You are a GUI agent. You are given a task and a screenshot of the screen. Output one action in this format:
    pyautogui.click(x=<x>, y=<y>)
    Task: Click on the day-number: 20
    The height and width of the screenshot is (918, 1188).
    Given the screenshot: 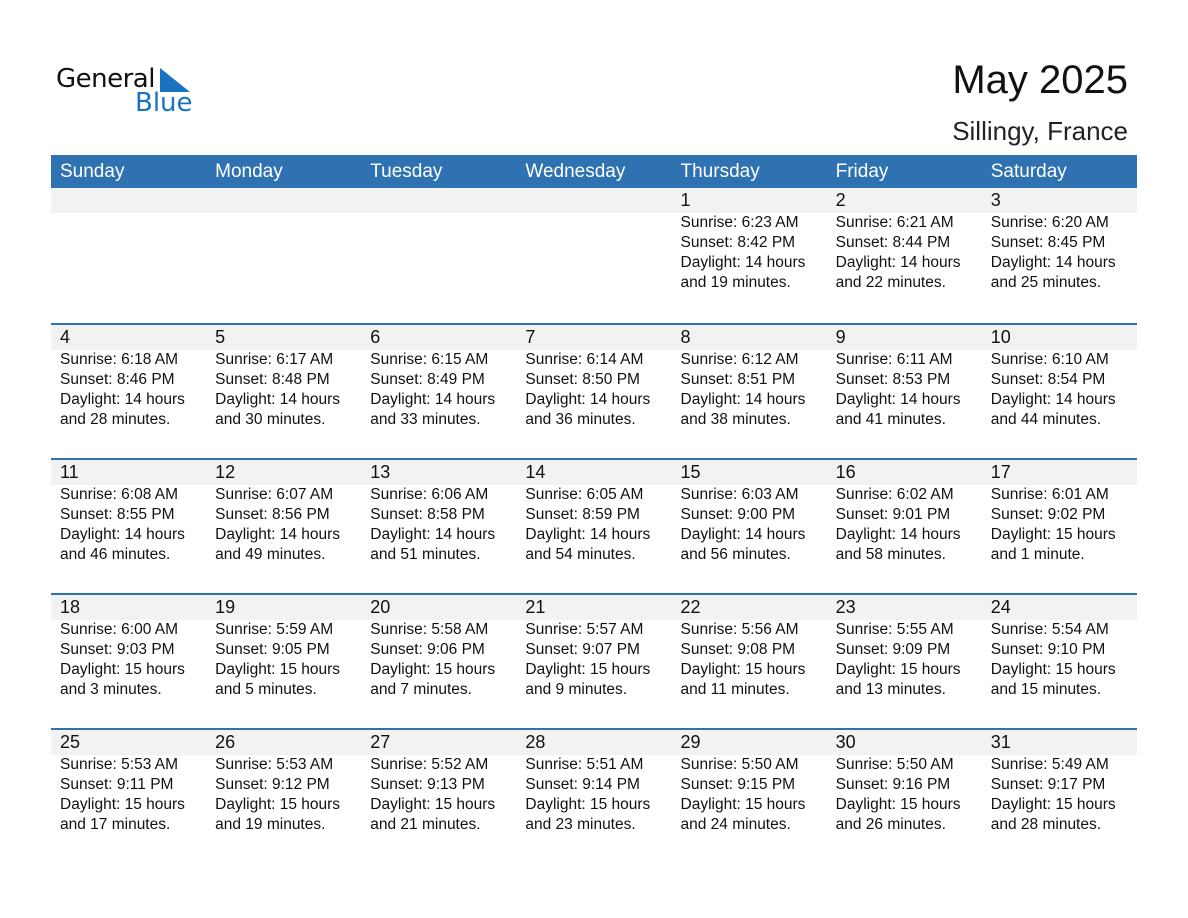 What is the action you would take?
    pyautogui.click(x=380, y=607)
    